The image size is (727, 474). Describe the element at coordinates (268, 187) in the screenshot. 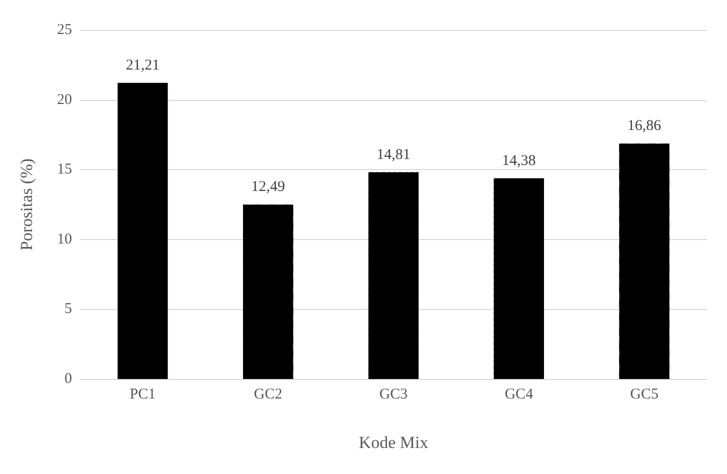

I see `data-label: 12,49` at that location.